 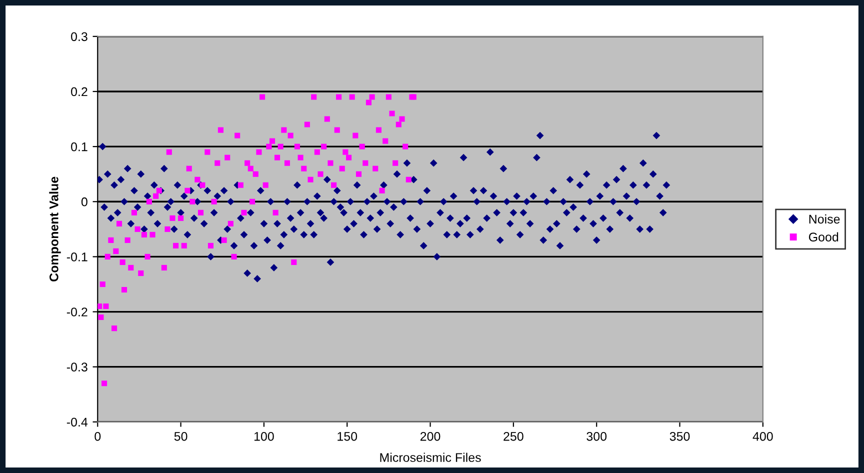 I want to click on x-axis-title: Microseismic Files, so click(x=430, y=457).